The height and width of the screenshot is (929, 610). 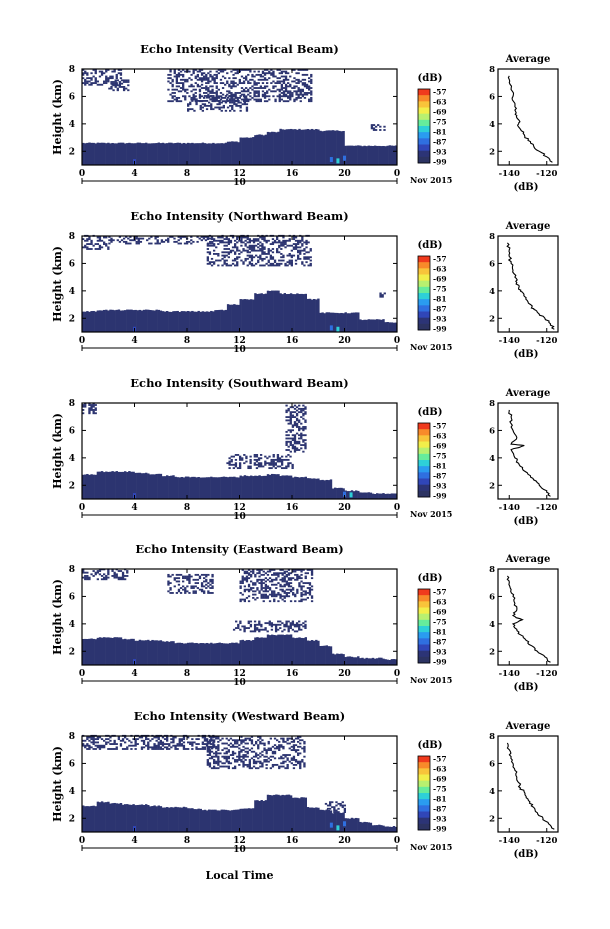 I want to click on colorbar-swatch, so click(x=424, y=135).